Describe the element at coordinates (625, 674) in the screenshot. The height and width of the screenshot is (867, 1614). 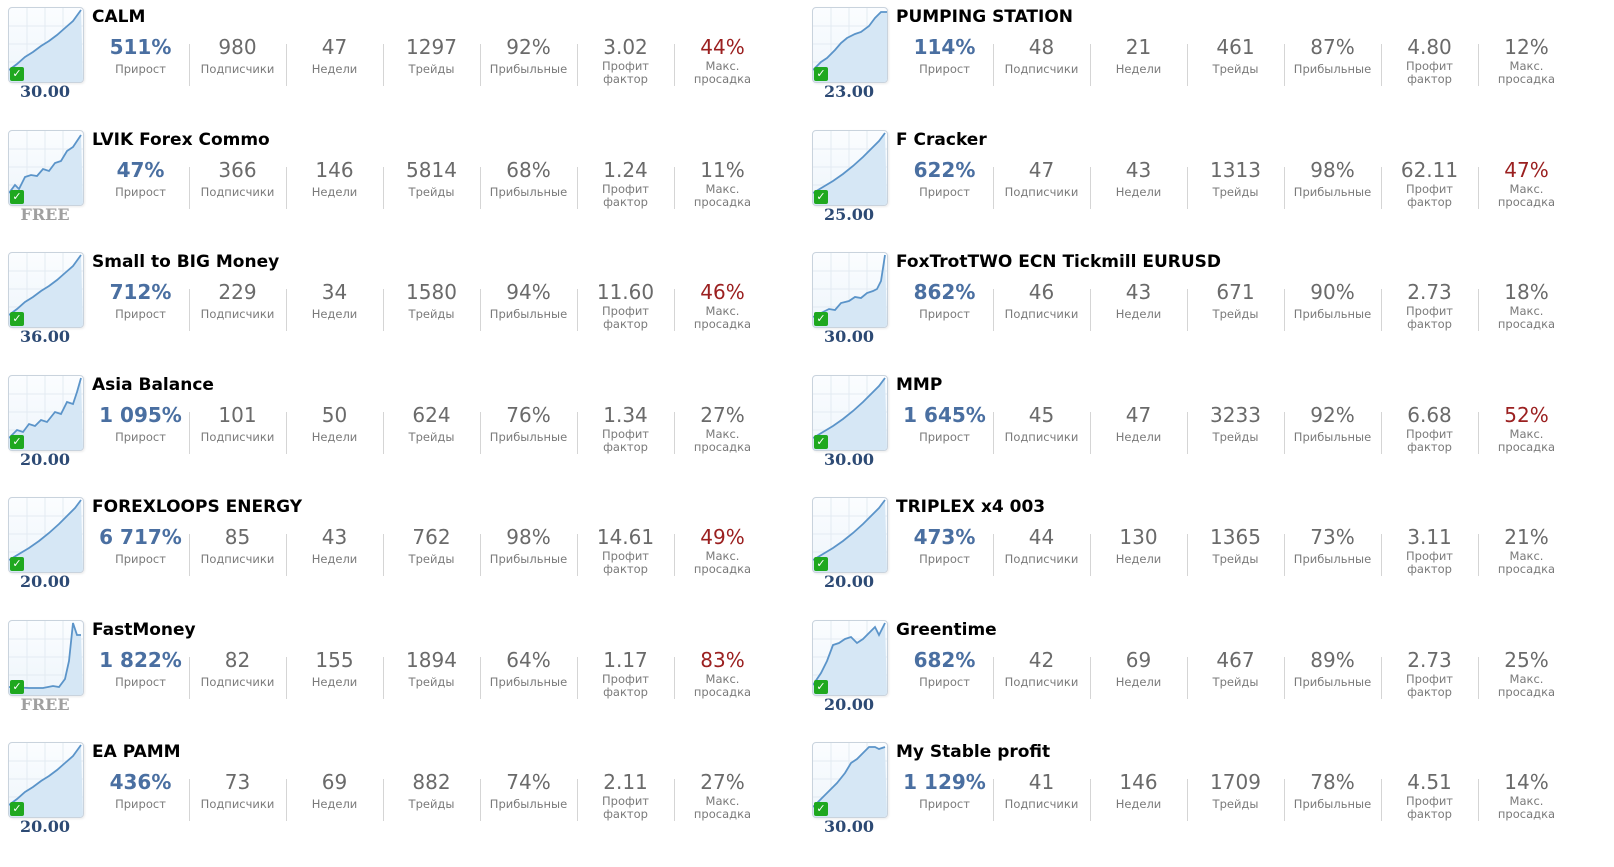
I see `profit-factor-stat: 1.17 Профит фактор` at that location.